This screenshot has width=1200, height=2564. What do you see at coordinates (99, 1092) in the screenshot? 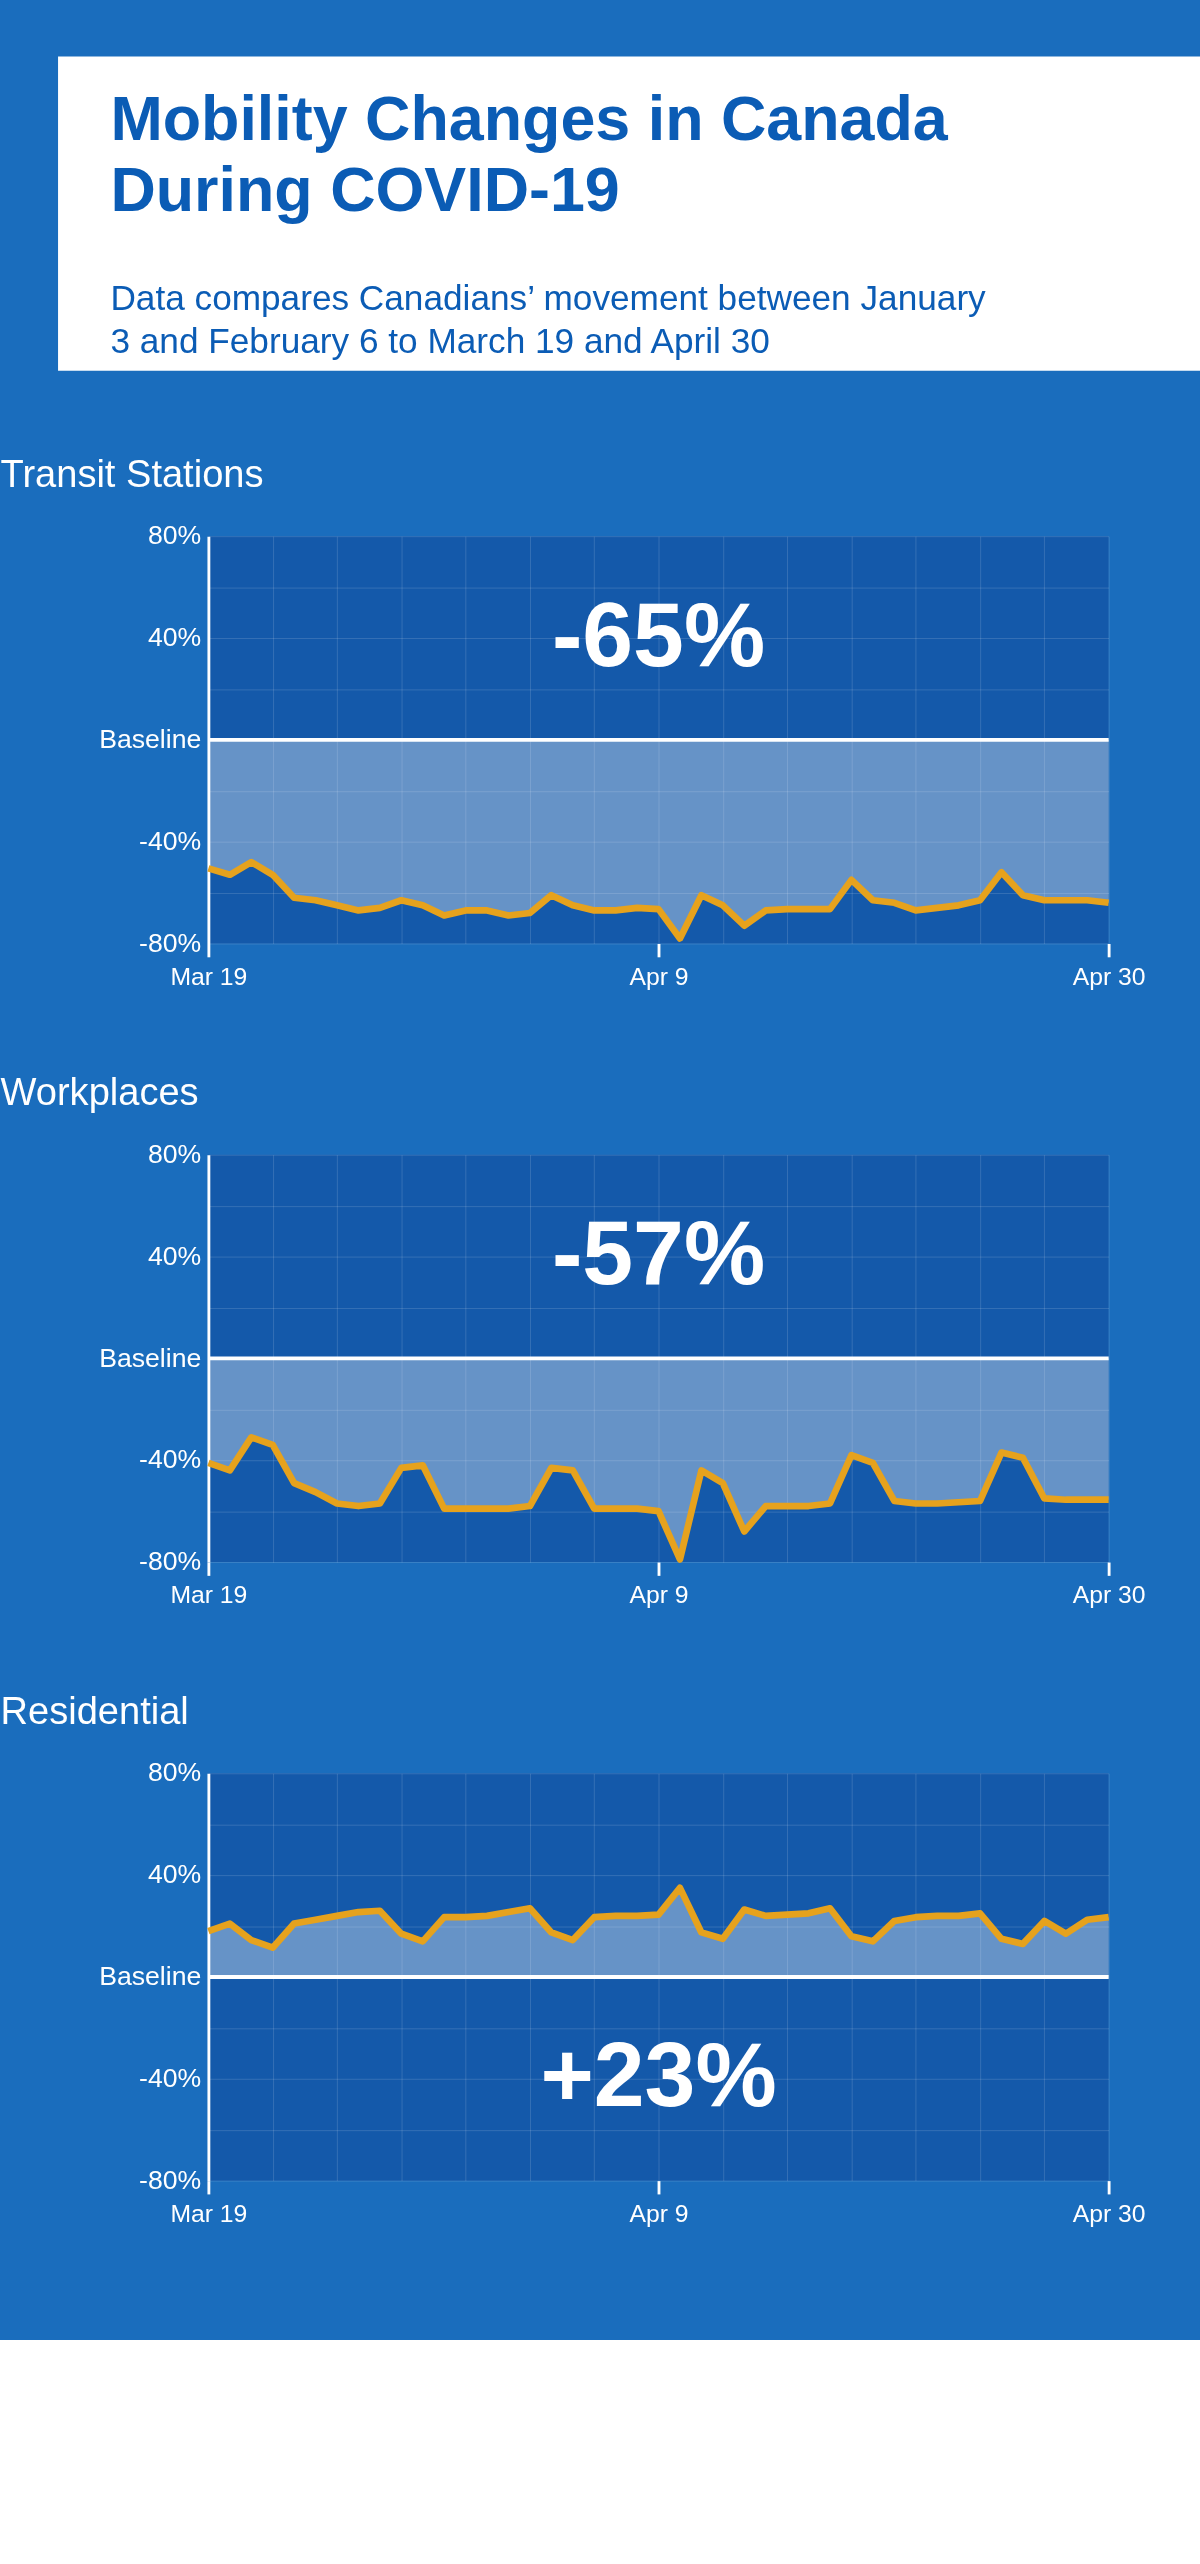
I see `chart-title: Workplaces` at bounding box center [99, 1092].